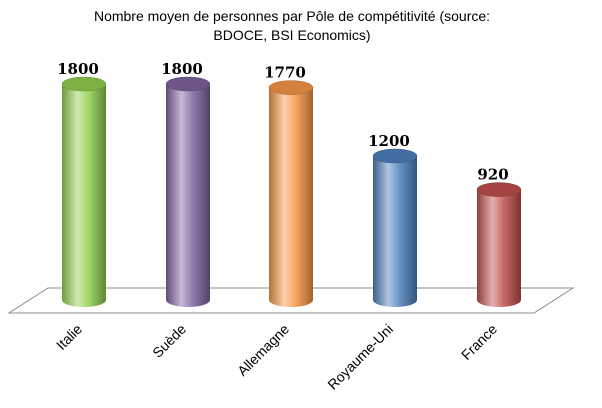  I want to click on data-label-allemagne: 1770, so click(285, 73).